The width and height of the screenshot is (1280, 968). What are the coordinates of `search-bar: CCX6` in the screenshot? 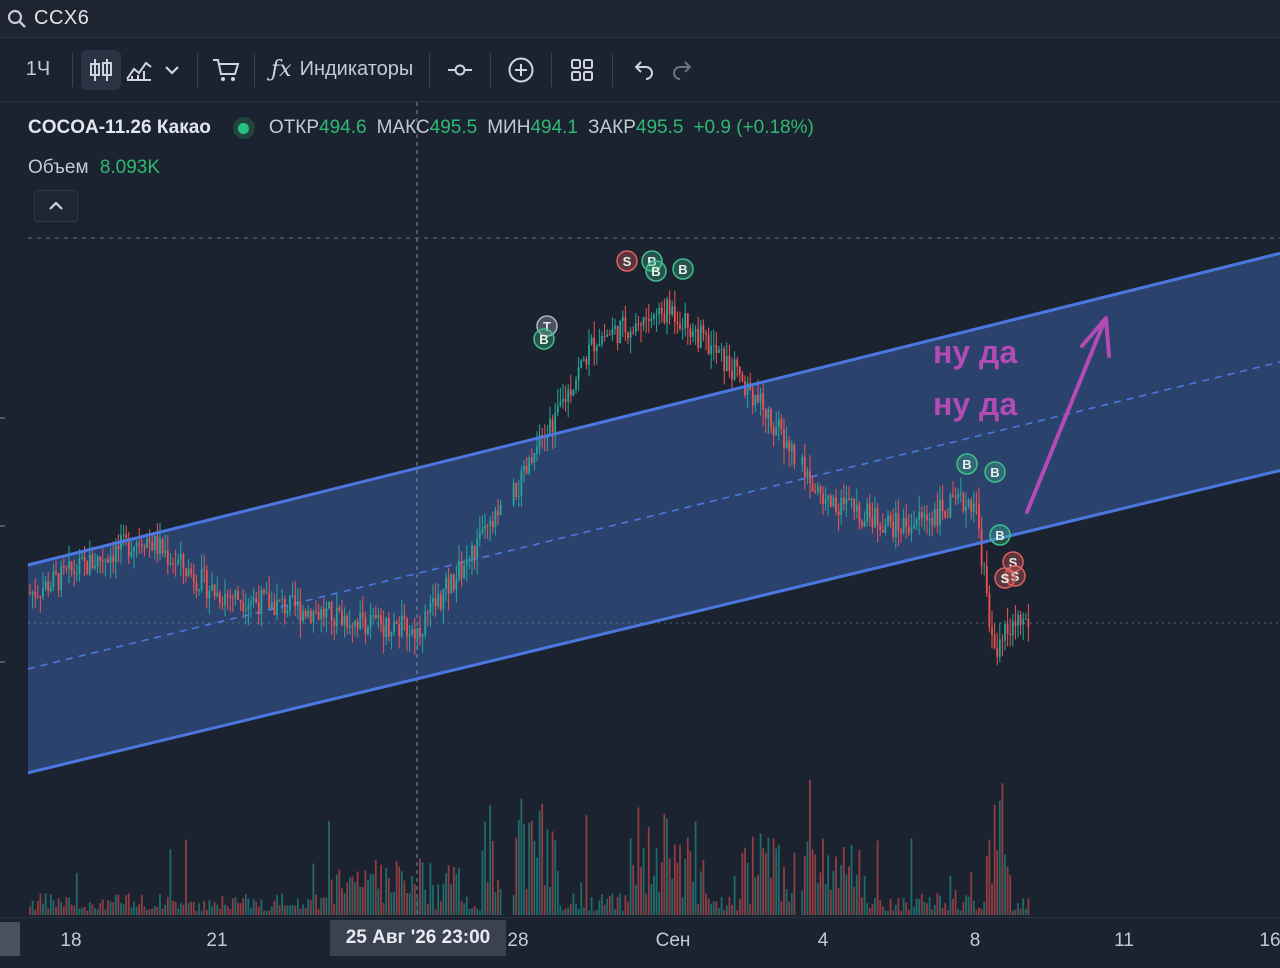 It's located at (640, 19).